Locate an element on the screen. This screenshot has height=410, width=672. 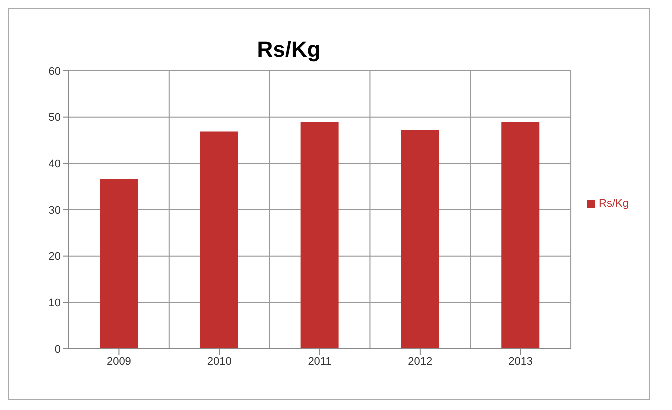
y-tick-label: 60 is located at coordinates (54, 72).